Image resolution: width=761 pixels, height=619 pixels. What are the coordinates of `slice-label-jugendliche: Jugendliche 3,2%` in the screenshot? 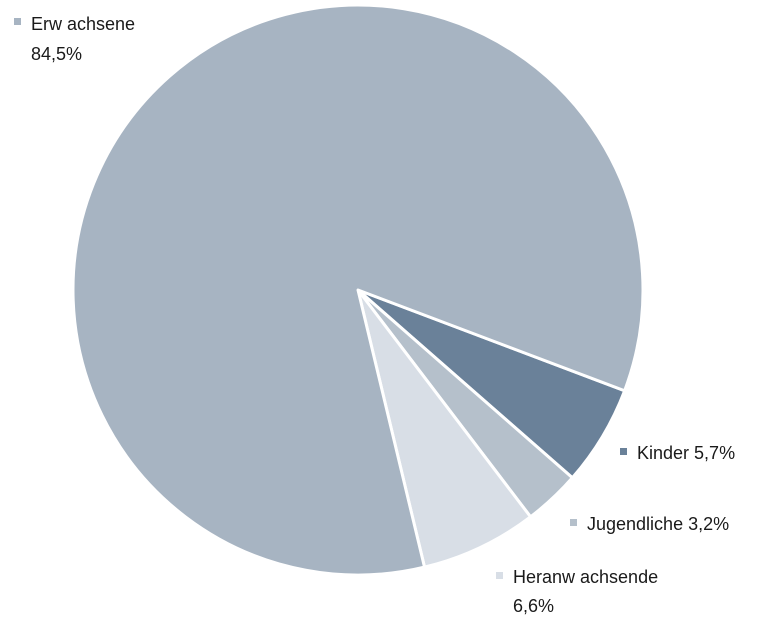 It's located at (658, 524).